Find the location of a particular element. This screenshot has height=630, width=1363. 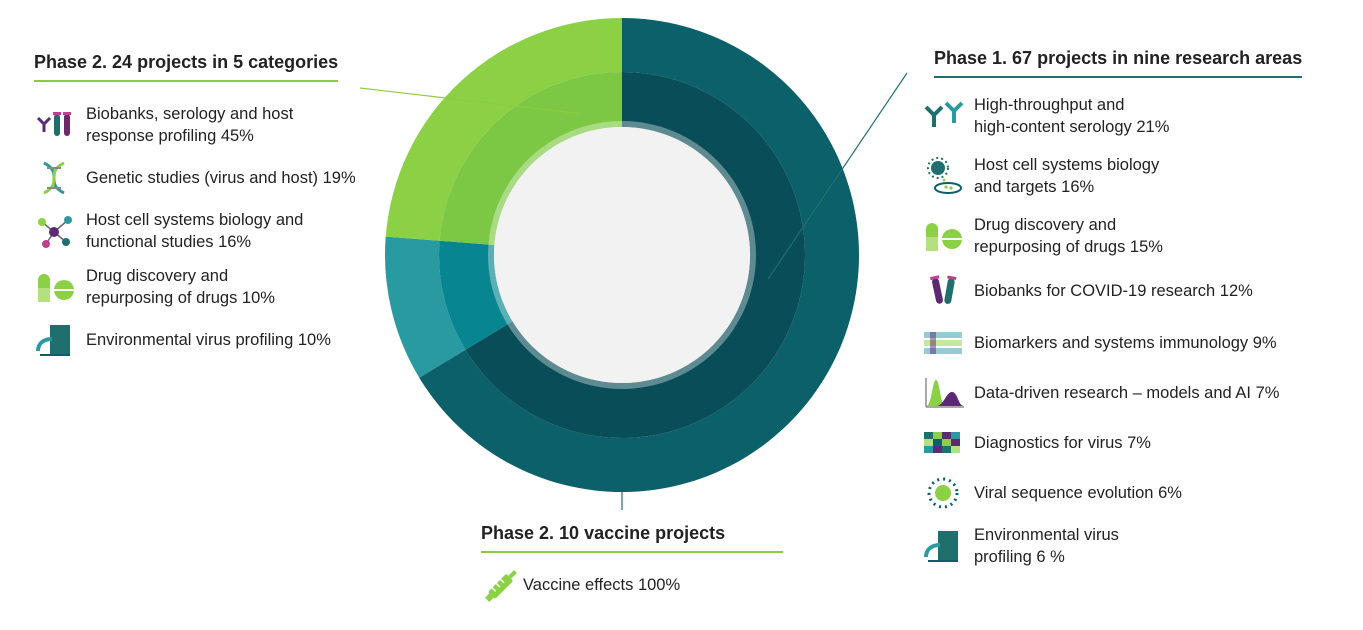

legend-item-diagnostics: Diagnostics for virus 7% is located at coordinates (1100, 443).